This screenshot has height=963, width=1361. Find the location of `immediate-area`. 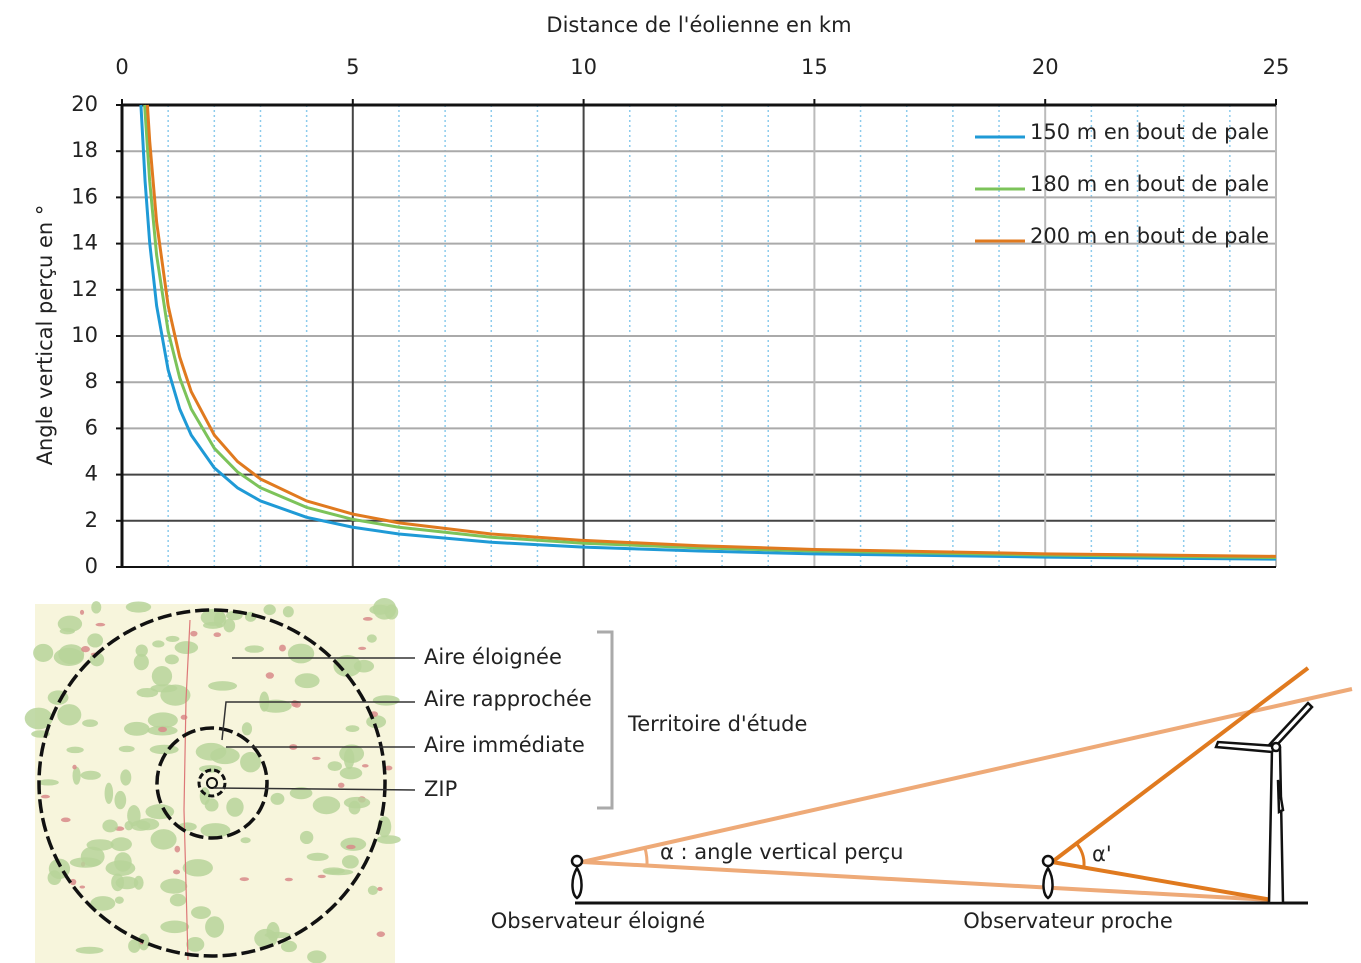

immediate-area is located at coordinates (212, 783).